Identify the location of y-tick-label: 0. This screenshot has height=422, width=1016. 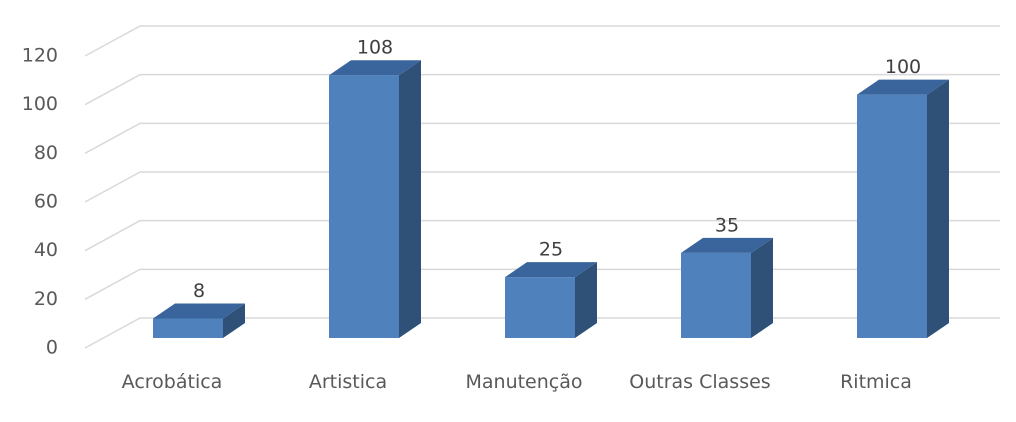
(52, 348).